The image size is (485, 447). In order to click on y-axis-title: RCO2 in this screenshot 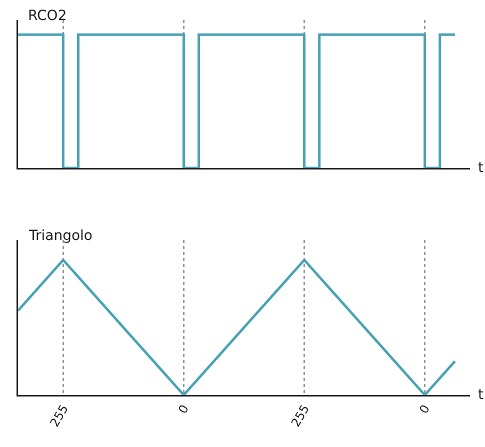, I will do `click(47, 16)`.